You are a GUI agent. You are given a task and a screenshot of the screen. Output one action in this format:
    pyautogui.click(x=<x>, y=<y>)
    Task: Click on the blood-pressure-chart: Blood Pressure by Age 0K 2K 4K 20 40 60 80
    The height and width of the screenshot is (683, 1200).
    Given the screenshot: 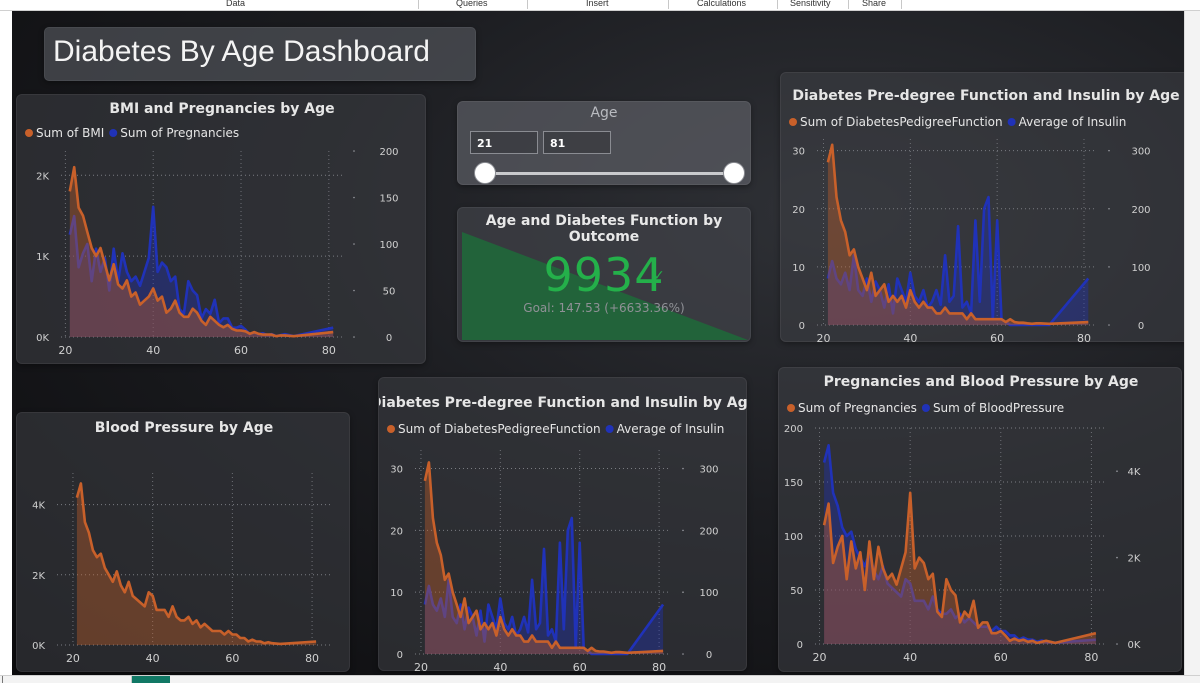 What is the action you would take?
    pyautogui.click(x=182, y=542)
    